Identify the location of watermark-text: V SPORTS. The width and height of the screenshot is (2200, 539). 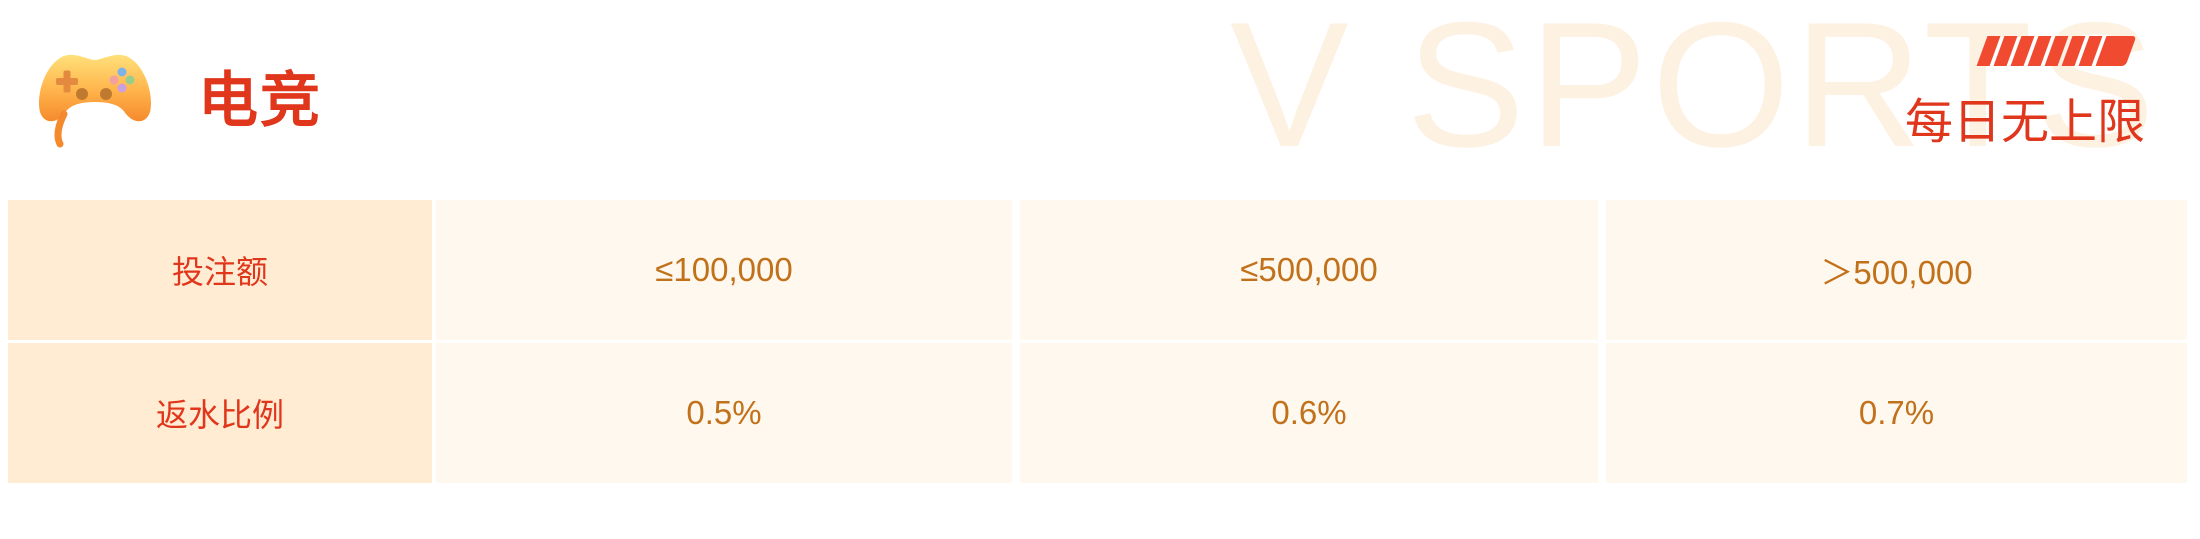
(1694, 92).